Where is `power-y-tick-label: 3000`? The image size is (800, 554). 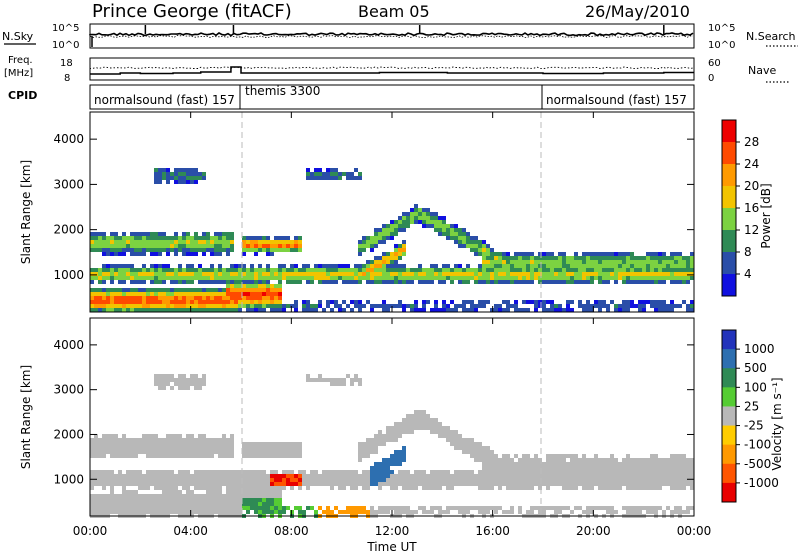 power-y-tick-label: 3000 is located at coordinates (68, 184).